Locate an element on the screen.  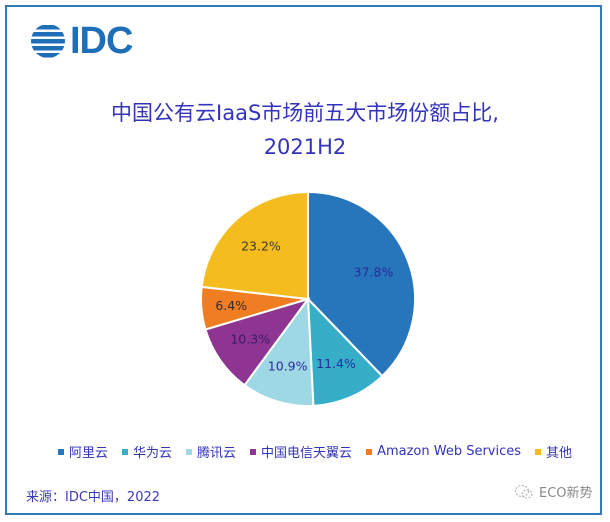
legend-item: 腾讯云 is located at coordinates (211, 451).